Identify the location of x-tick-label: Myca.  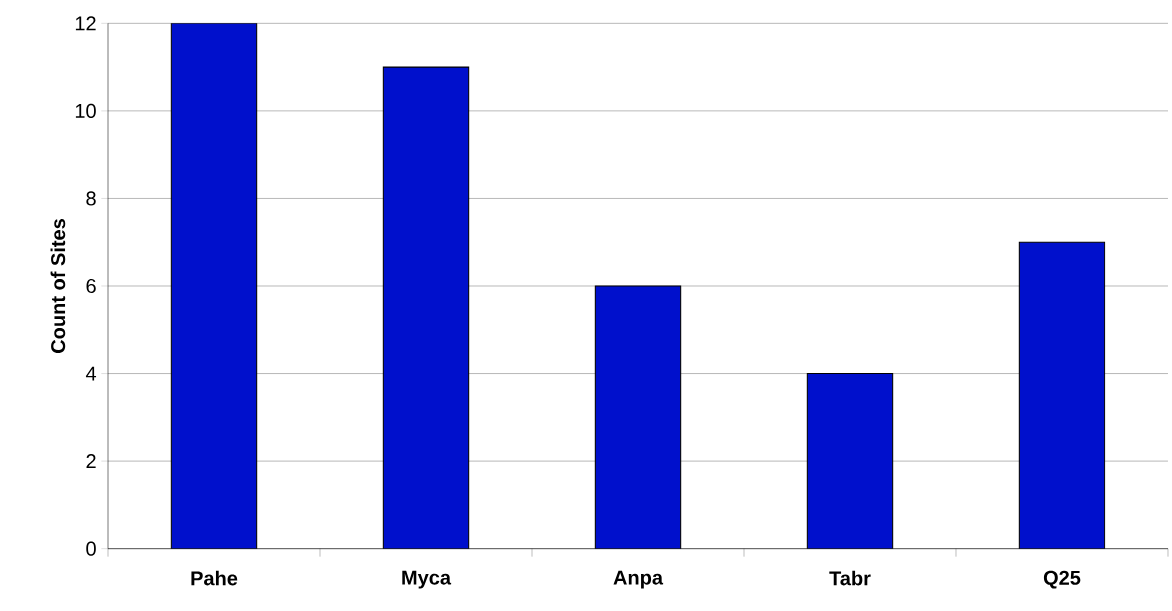
(427, 579).